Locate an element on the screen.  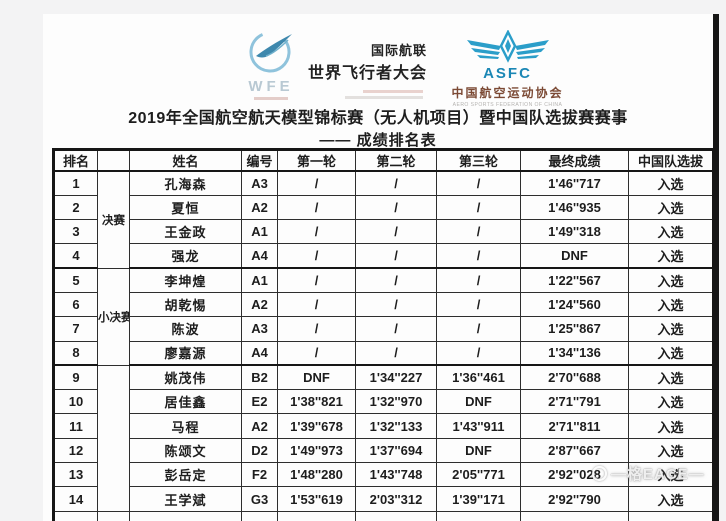
table-row: 10 居佳鑫 E2 1'38''821 1'32''970 DNF 2'71''791 入选 is located at coordinates (383, 402).